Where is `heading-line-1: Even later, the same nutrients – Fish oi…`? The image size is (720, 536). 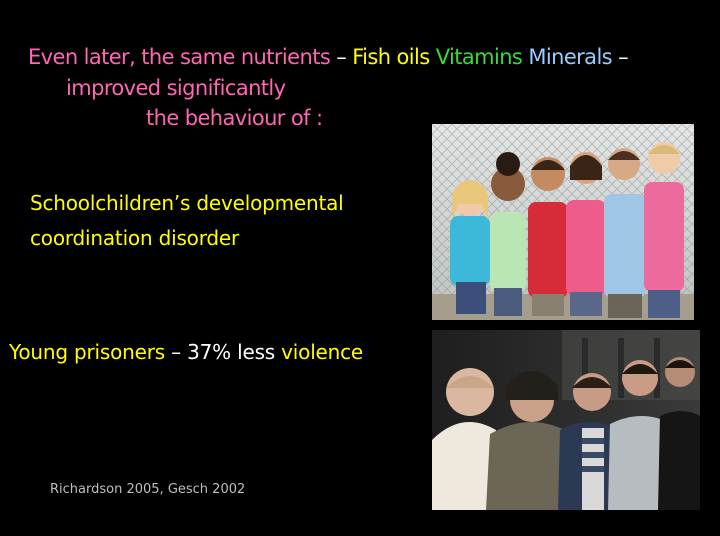 heading-line-1: Even later, the same nutrients – Fish oi… is located at coordinates (328, 57).